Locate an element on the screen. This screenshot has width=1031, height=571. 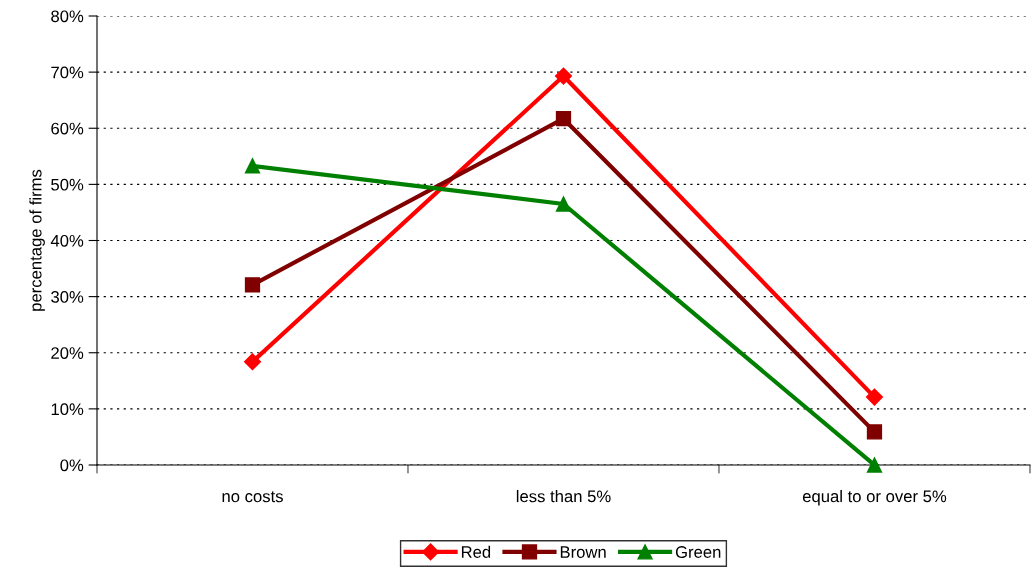
y-tick-label: 20% is located at coordinates (67, 353).